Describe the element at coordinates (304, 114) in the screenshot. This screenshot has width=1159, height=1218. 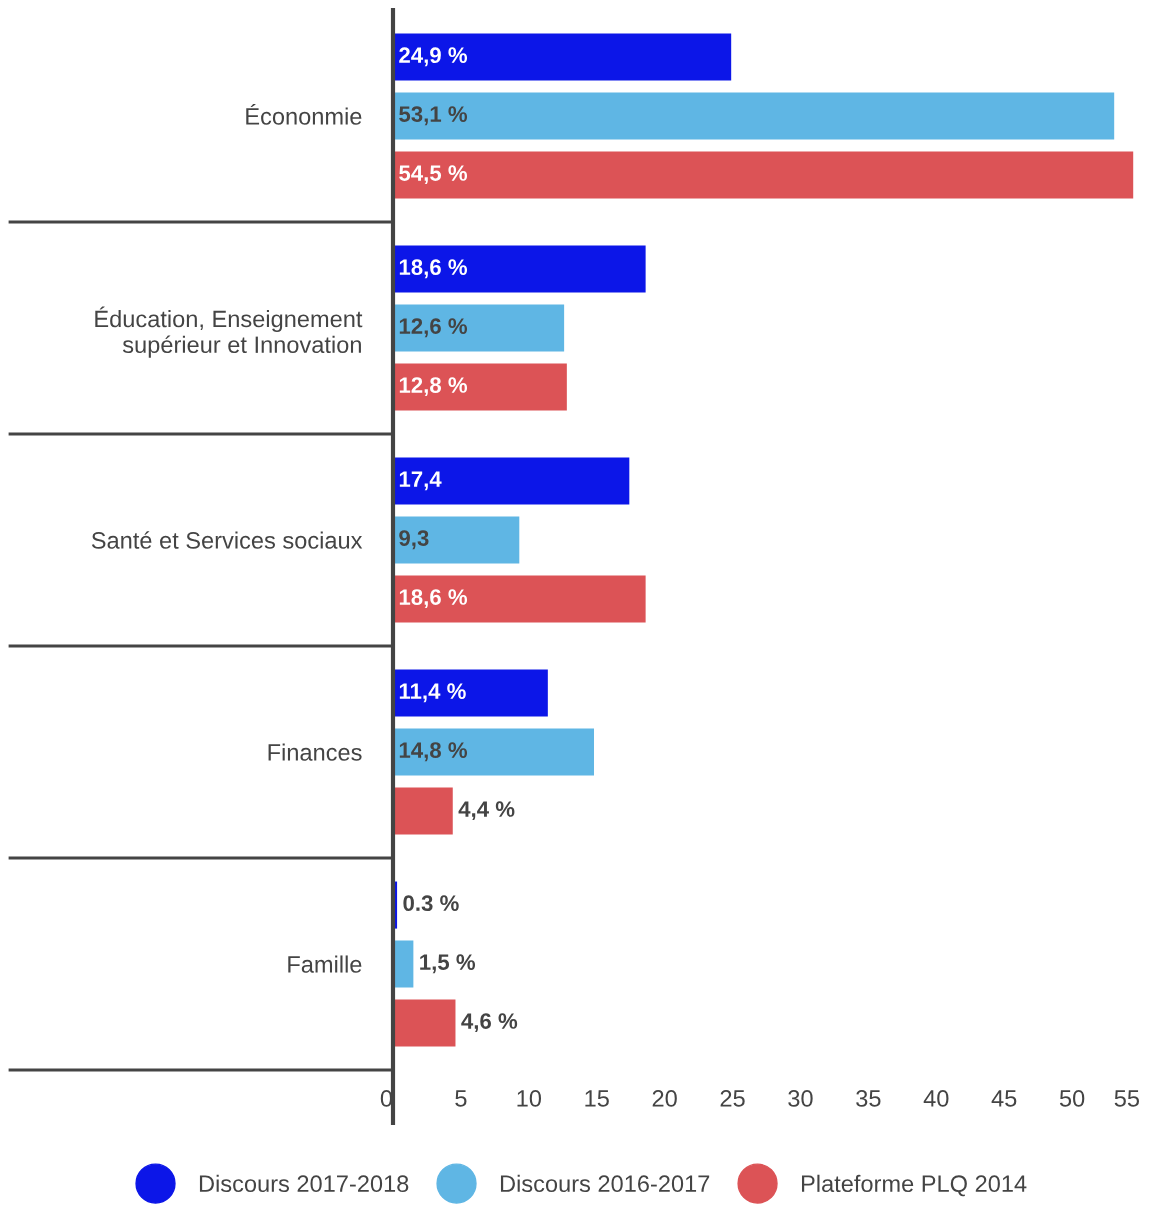
I see `y-tick-label: Écononmie` at that location.